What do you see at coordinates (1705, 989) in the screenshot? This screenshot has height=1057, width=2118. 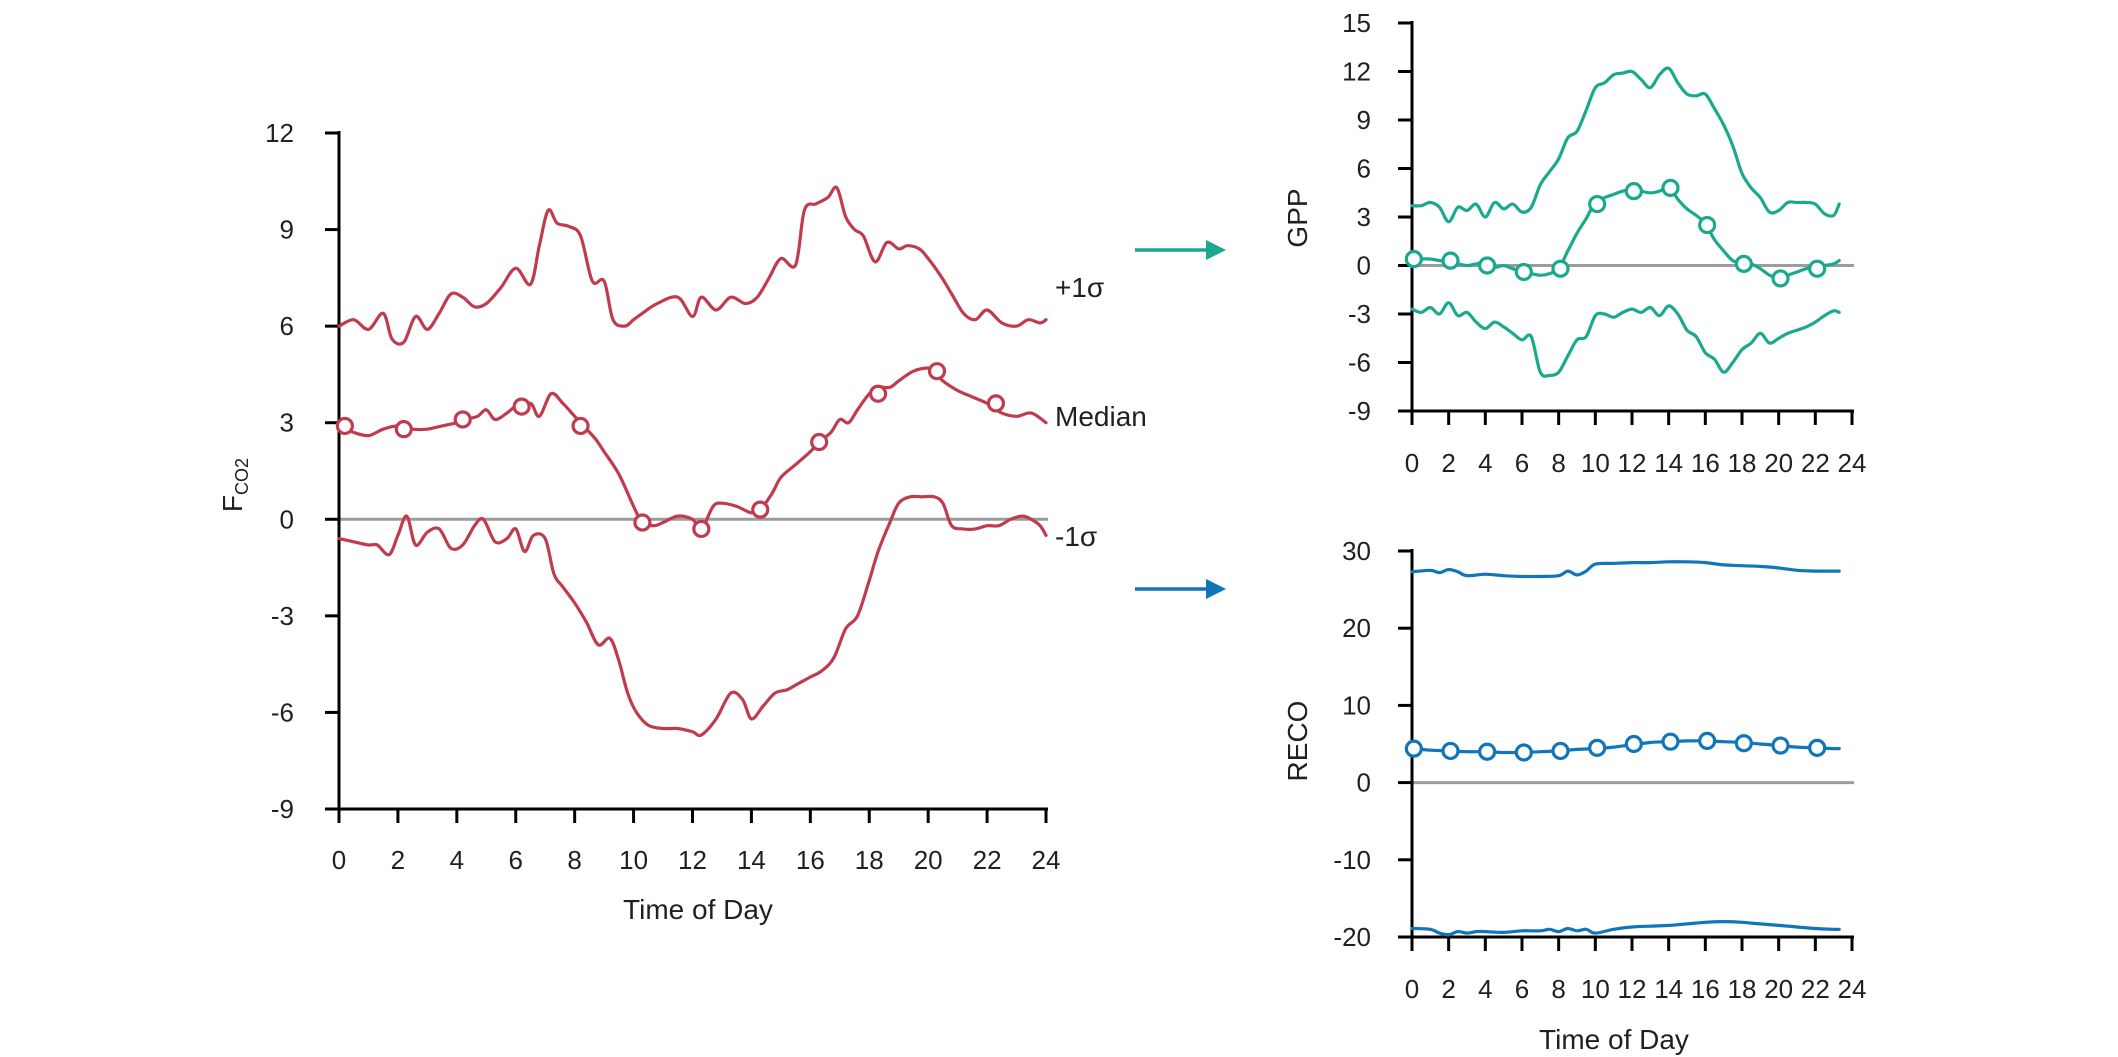 I see `reco-xtick-label: 16` at bounding box center [1705, 989].